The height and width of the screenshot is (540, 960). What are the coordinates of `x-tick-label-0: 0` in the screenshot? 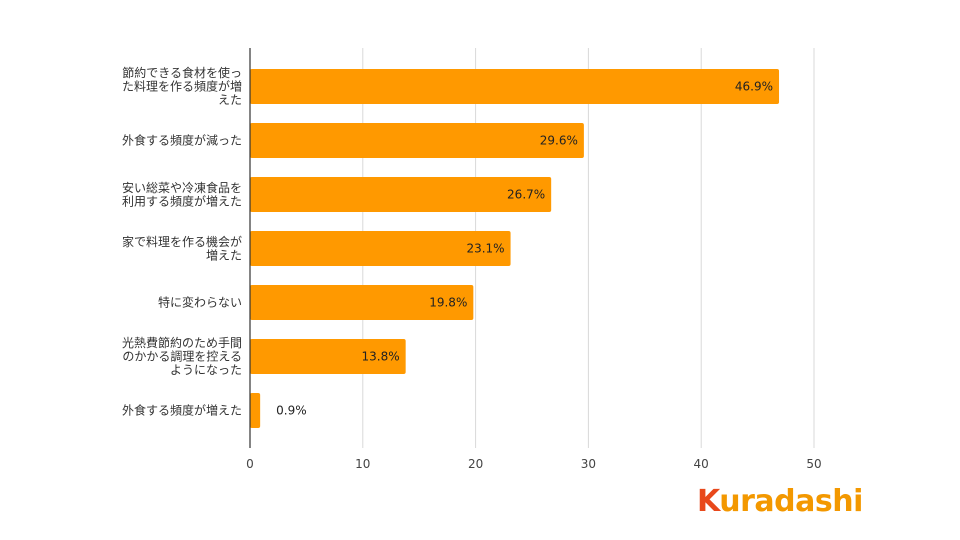 It's located at (250, 464).